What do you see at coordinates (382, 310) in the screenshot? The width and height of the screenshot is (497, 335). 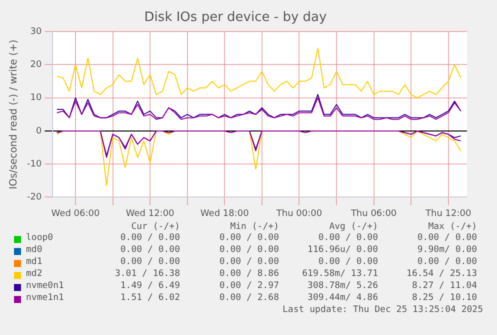 I see `text: Last update: Thu Dec 25 13:25:04 2025` at bounding box center [382, 310].